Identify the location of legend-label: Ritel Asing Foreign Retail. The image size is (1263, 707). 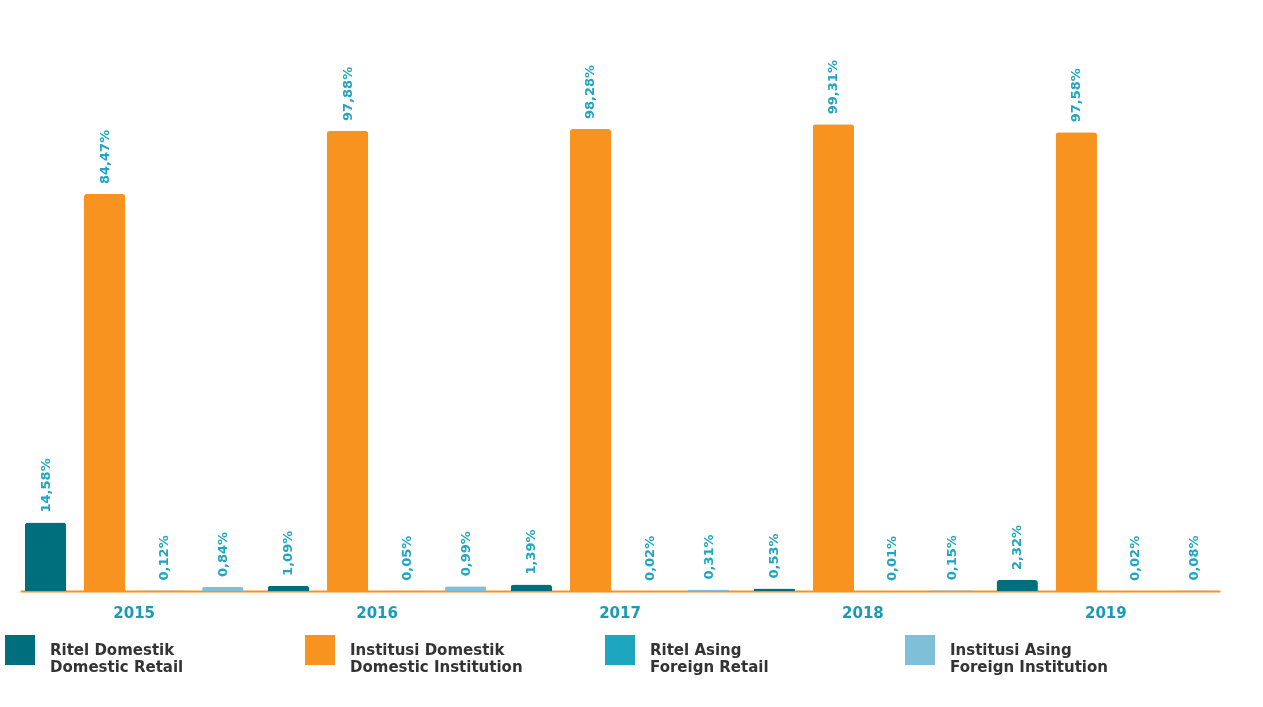
(709, 658).